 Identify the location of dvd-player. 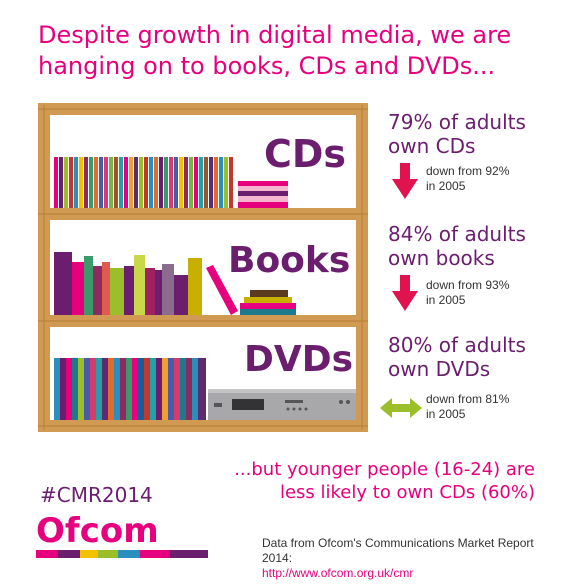
(282, 404).